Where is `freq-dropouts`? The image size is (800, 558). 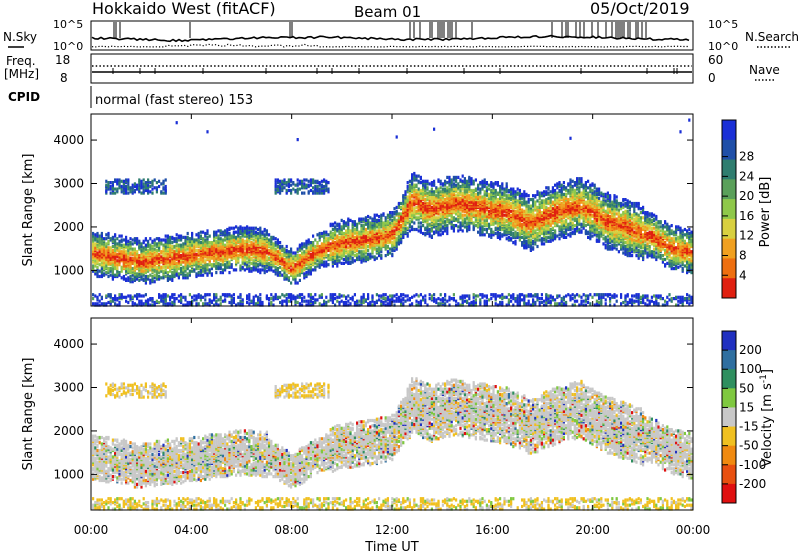 freq-dropouts is located at coordinates (395, 71).